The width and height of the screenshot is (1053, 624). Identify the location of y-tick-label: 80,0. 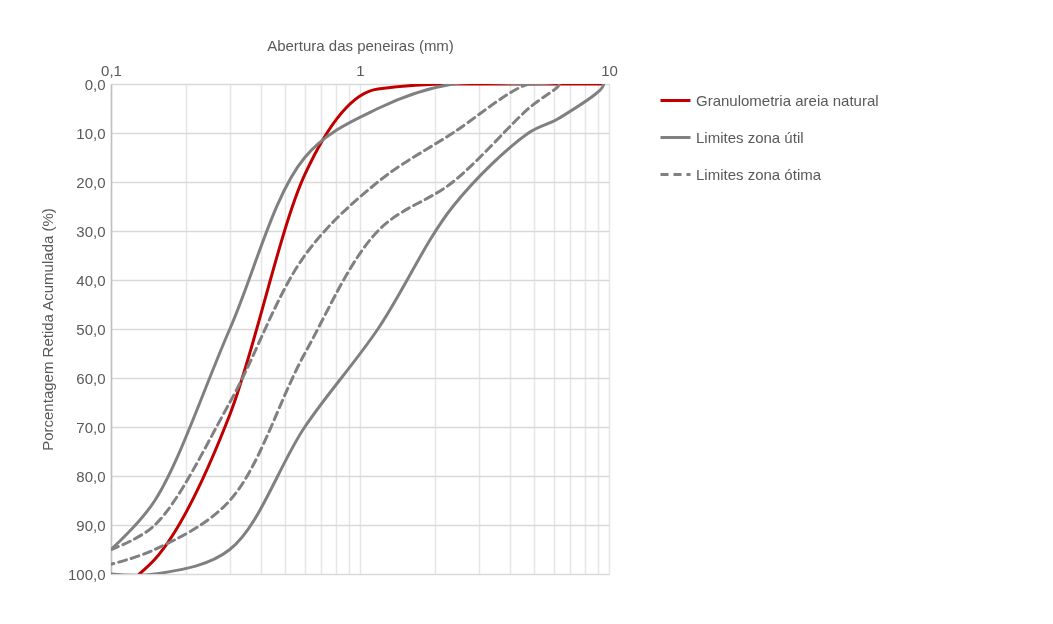
(91, 476).